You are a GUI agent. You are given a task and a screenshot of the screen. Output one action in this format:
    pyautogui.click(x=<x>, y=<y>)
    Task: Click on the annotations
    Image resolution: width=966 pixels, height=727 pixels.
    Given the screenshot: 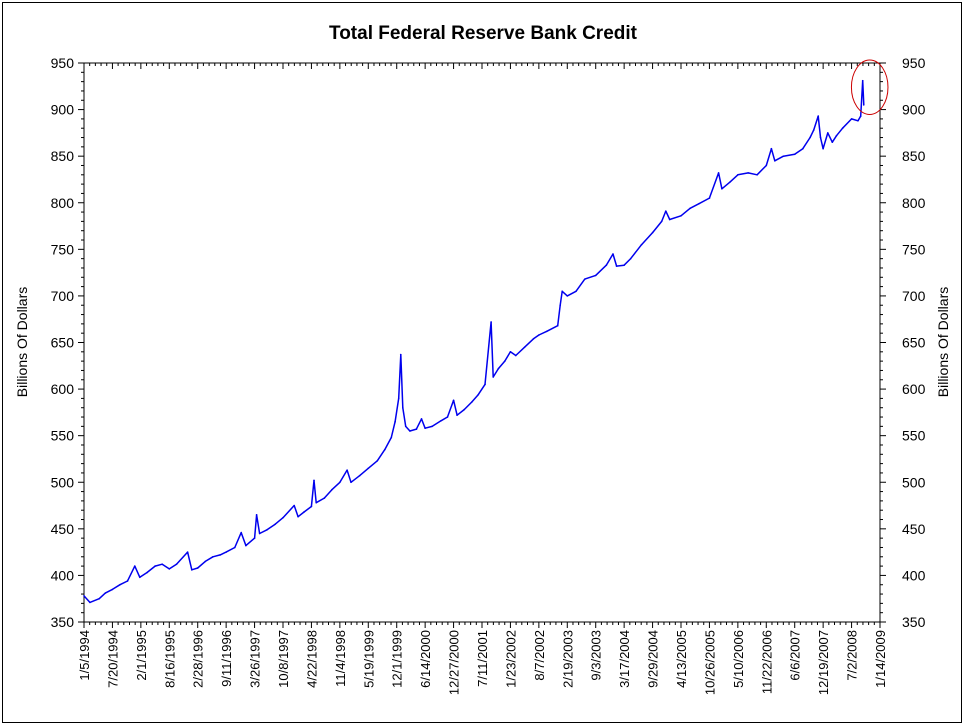 What is the action you would take?
    pyautogui.click(x=869, y=87)
    